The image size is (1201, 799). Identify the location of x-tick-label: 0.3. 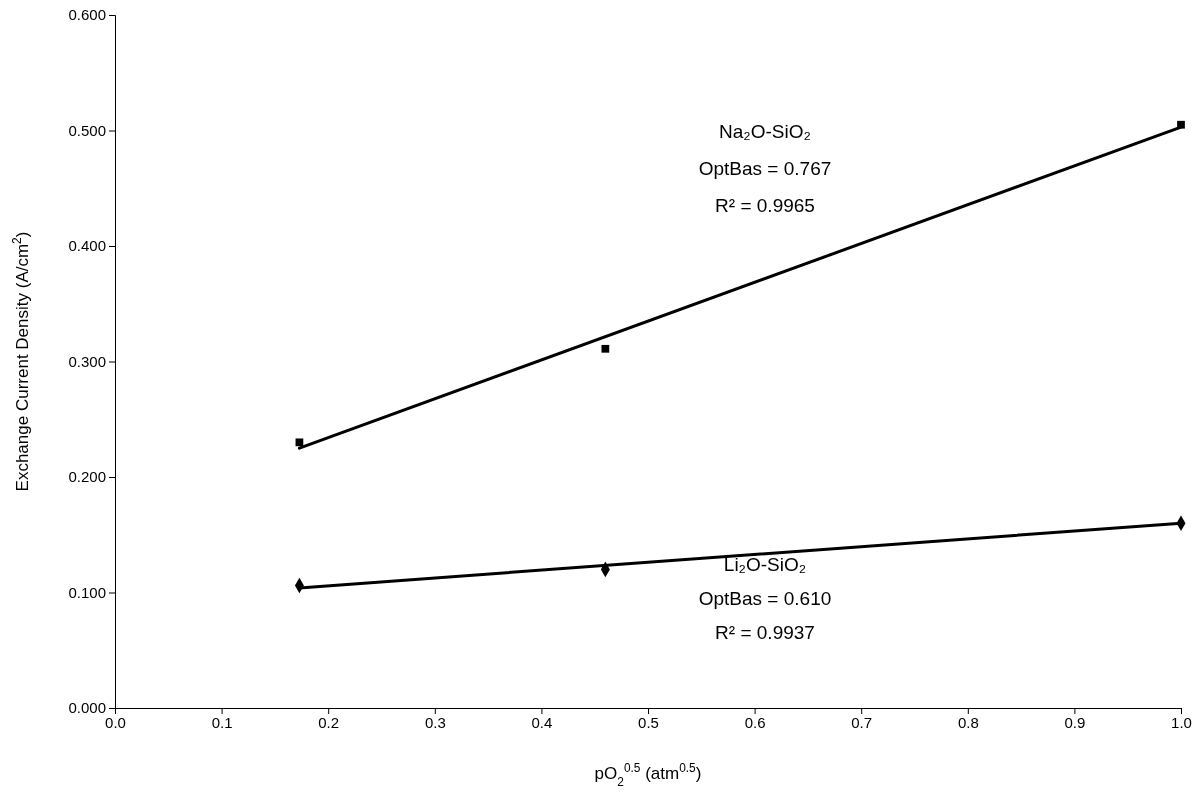
(435, 722).